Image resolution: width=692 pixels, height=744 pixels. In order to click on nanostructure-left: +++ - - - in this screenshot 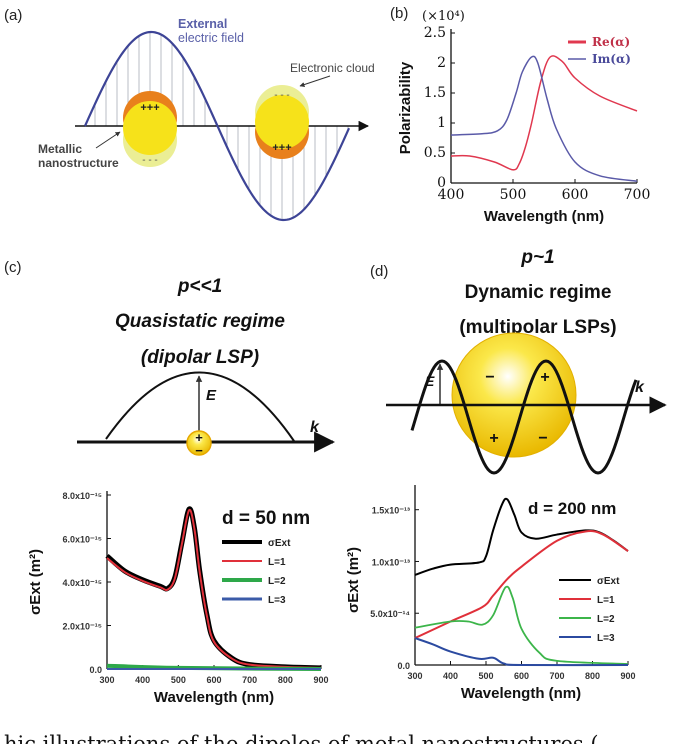, I will do `click(150, 129)`.